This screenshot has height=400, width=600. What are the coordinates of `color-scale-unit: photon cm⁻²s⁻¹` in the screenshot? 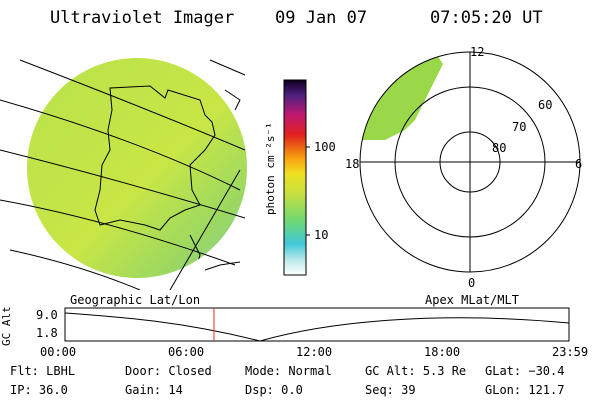 It's located at (270, 168).